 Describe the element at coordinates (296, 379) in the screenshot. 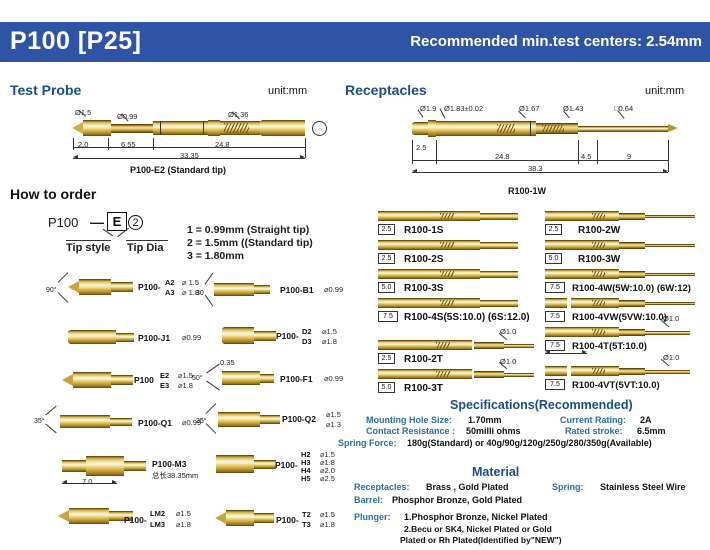

I see `tip-f1-prefix: P100-F1` at that location.